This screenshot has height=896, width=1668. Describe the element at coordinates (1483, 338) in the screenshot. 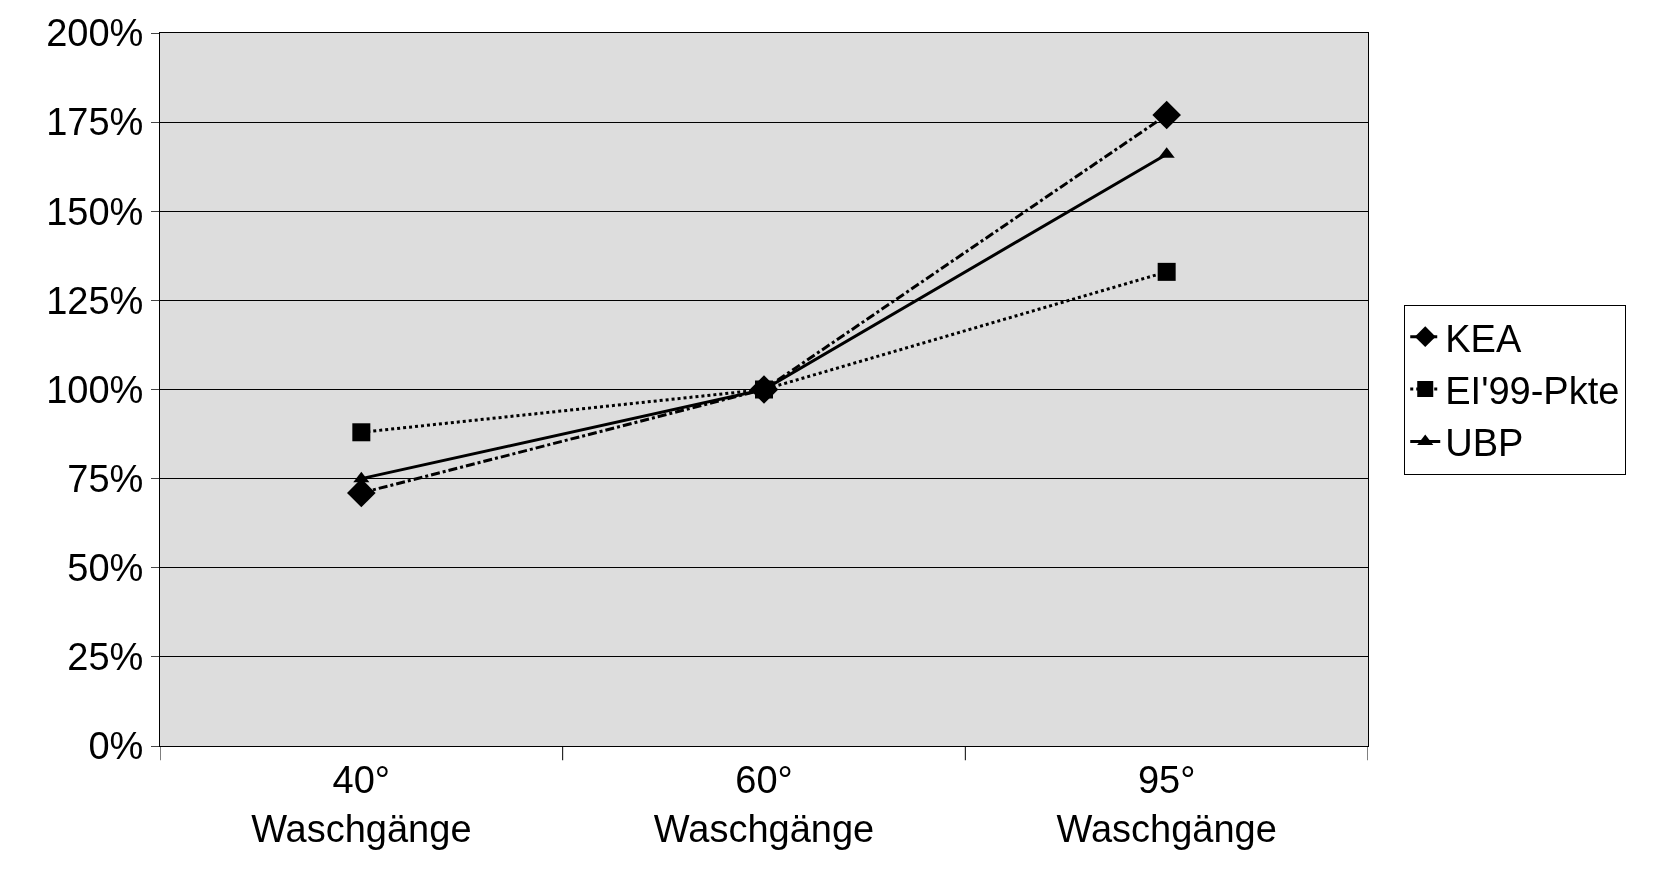

I see `legend-label: KEA` at that location.